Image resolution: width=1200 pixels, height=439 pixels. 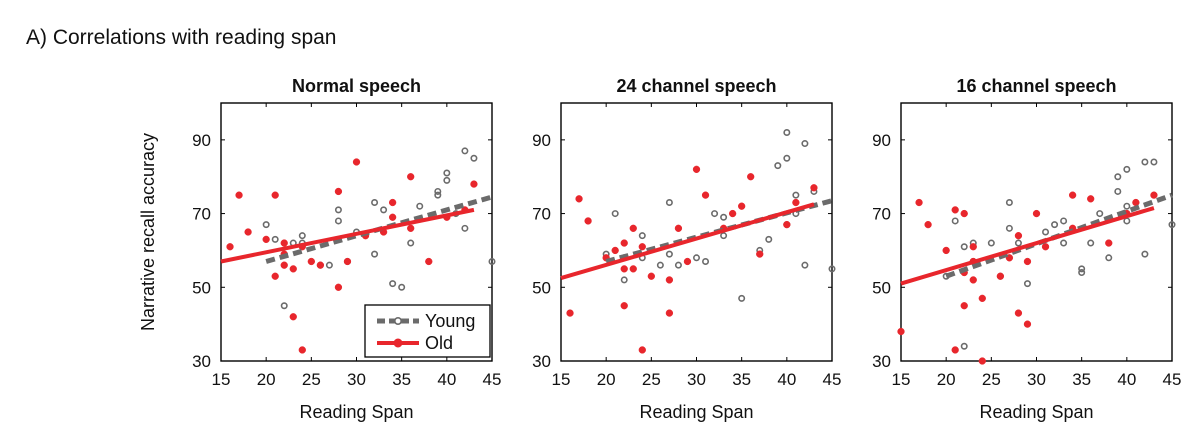 I want to click on legend-old-marker, so click(x=398, y=343).